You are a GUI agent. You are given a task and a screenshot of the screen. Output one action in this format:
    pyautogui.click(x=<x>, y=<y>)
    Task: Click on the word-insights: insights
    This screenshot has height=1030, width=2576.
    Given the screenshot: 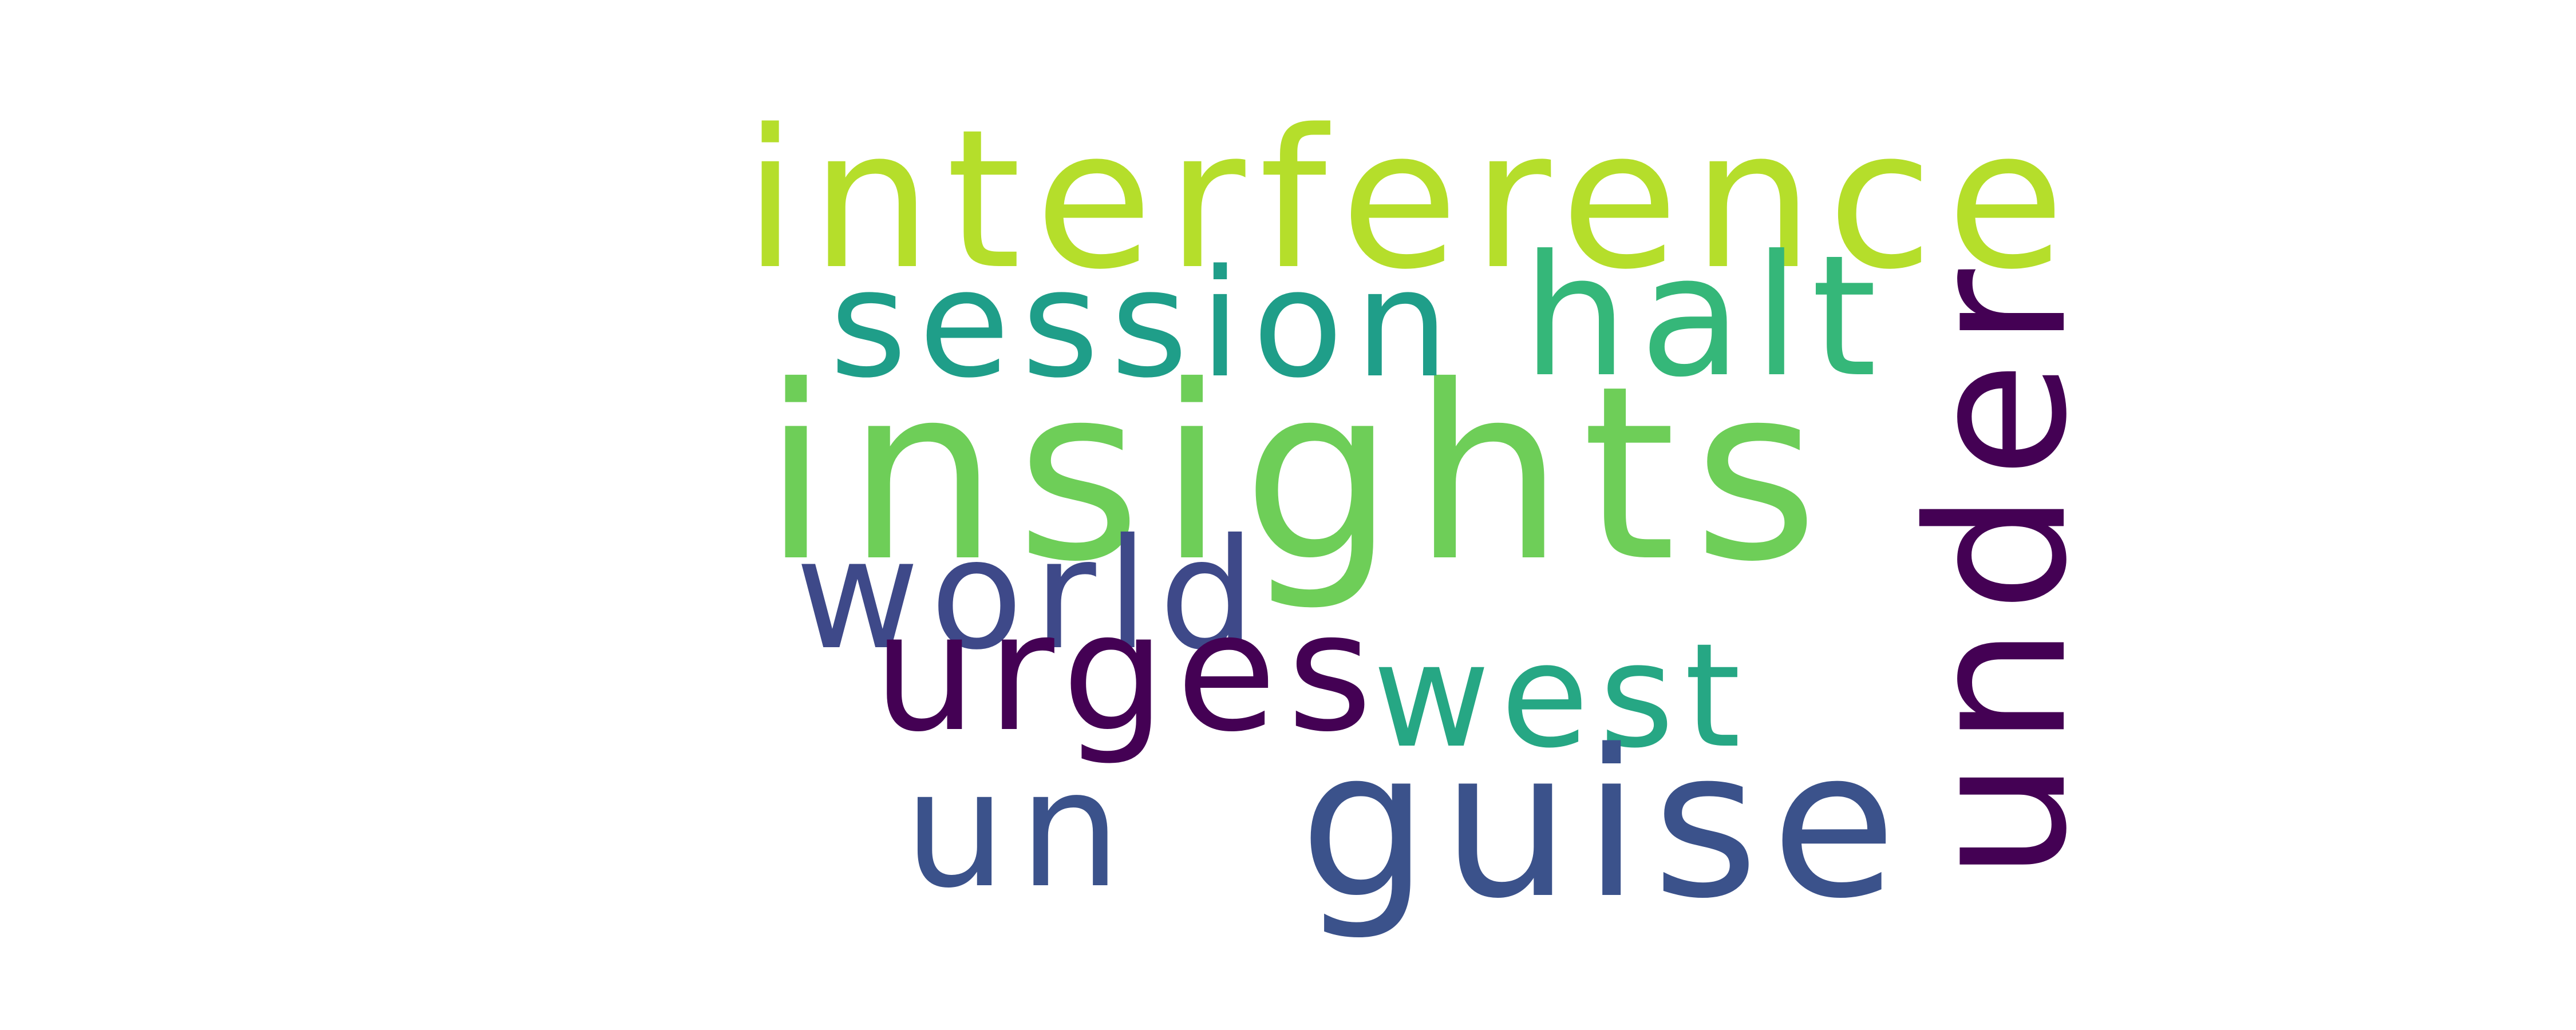 What is the action you would take?
    pyautogui.click(x=1299, y=475)
    